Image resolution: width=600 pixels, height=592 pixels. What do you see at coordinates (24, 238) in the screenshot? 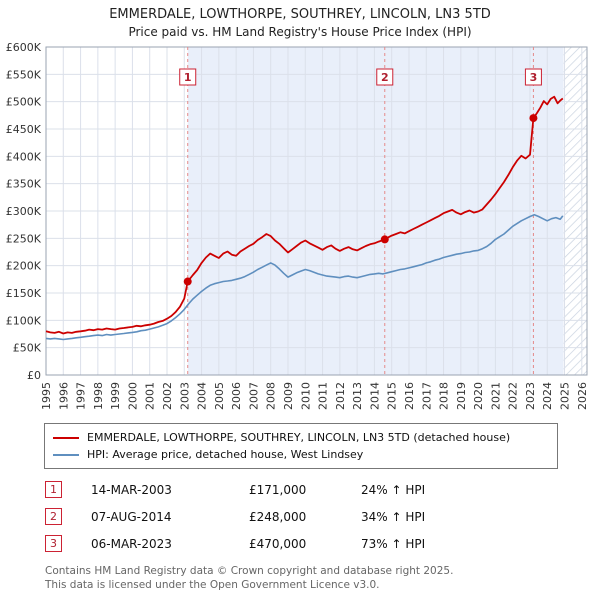
I see `y-axis-tick-label: £250K` at bounding box center [24, 238].